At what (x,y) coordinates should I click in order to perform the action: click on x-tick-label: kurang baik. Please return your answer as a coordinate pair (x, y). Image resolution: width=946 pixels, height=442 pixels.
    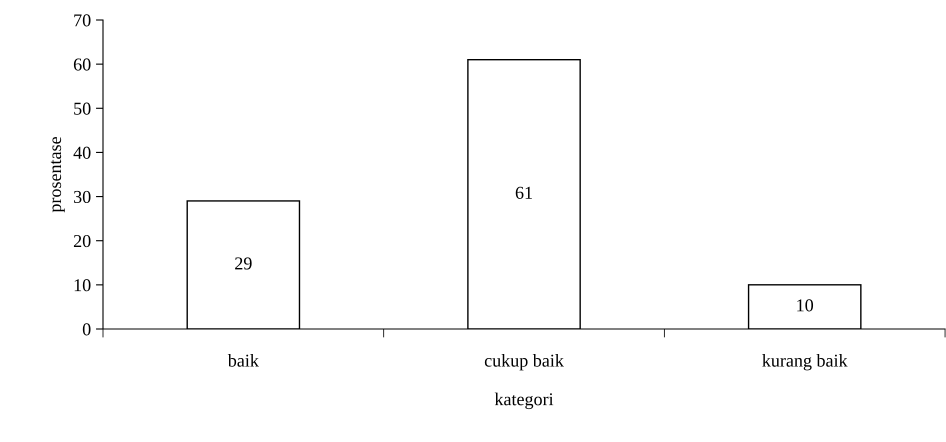
    Looking at the image, I should click on (805, 362).